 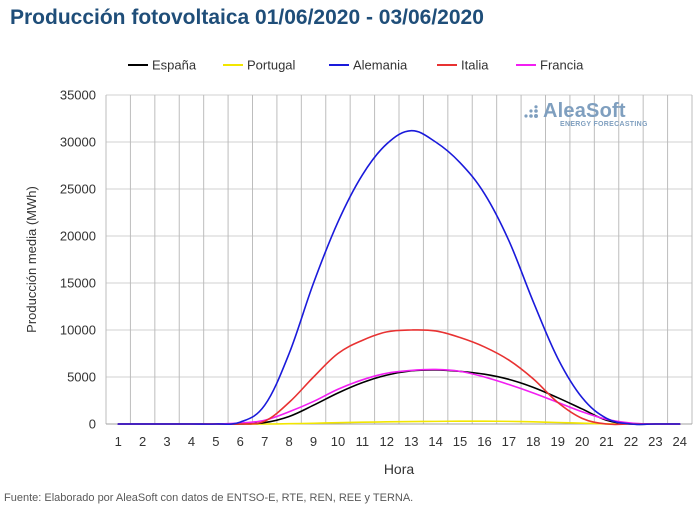 What do you see at coordinates (562, 65) in the screenshot?
I see `legend-label: Francia` at bounding box center [562, 65].